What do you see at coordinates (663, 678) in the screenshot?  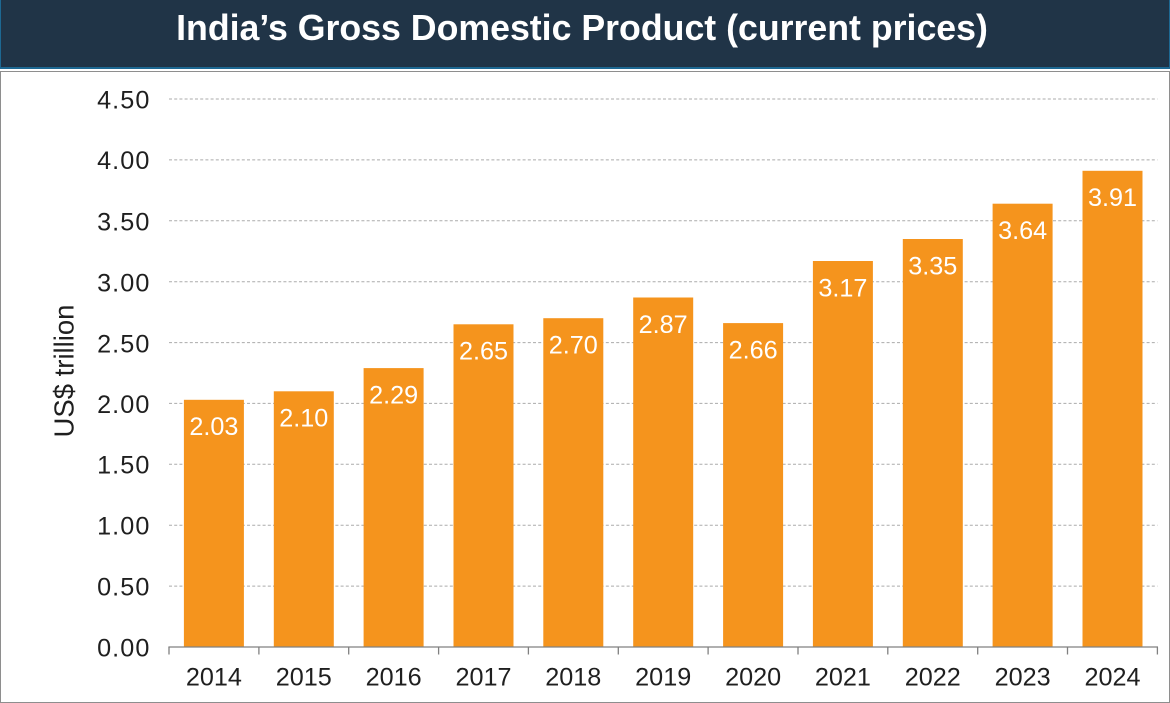 I see `svg-text: 2019` at bounding box center [663, 678].